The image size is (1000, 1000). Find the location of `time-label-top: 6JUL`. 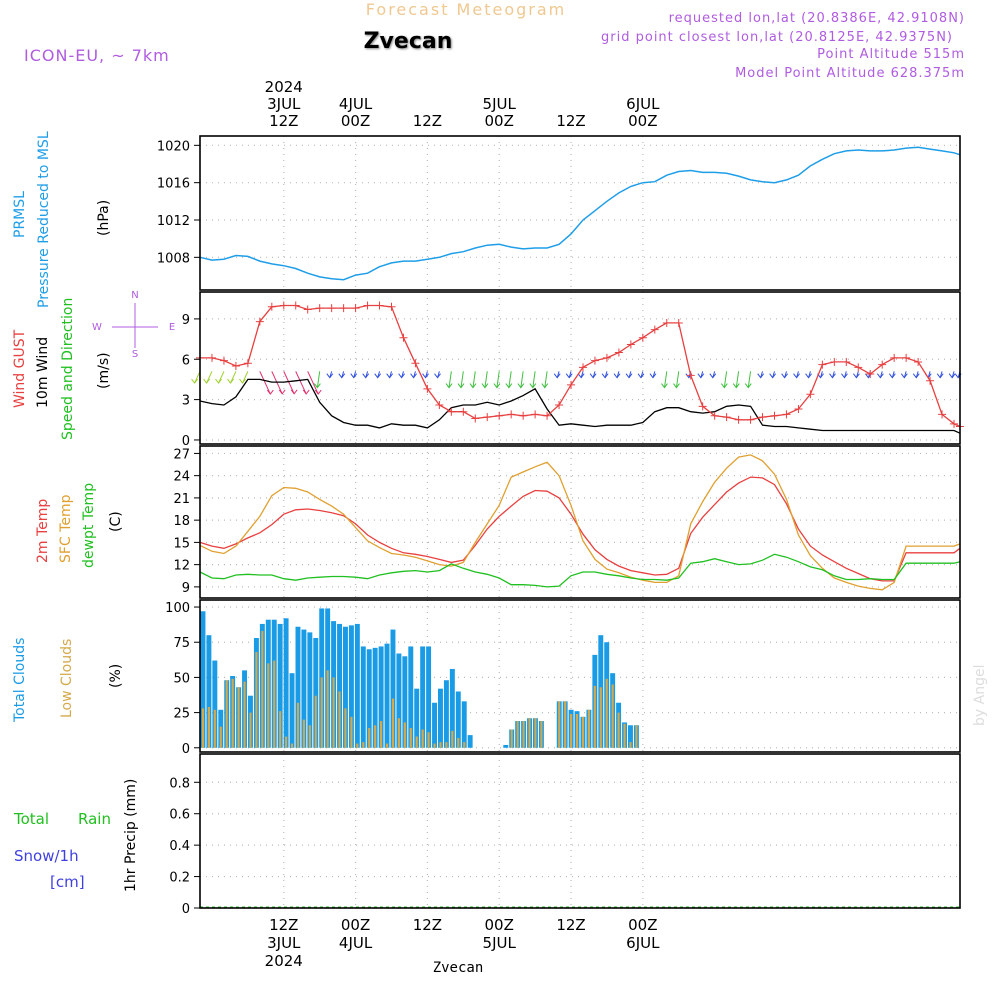

time-label-top: 6JUL is located at coordinates (643, 104).